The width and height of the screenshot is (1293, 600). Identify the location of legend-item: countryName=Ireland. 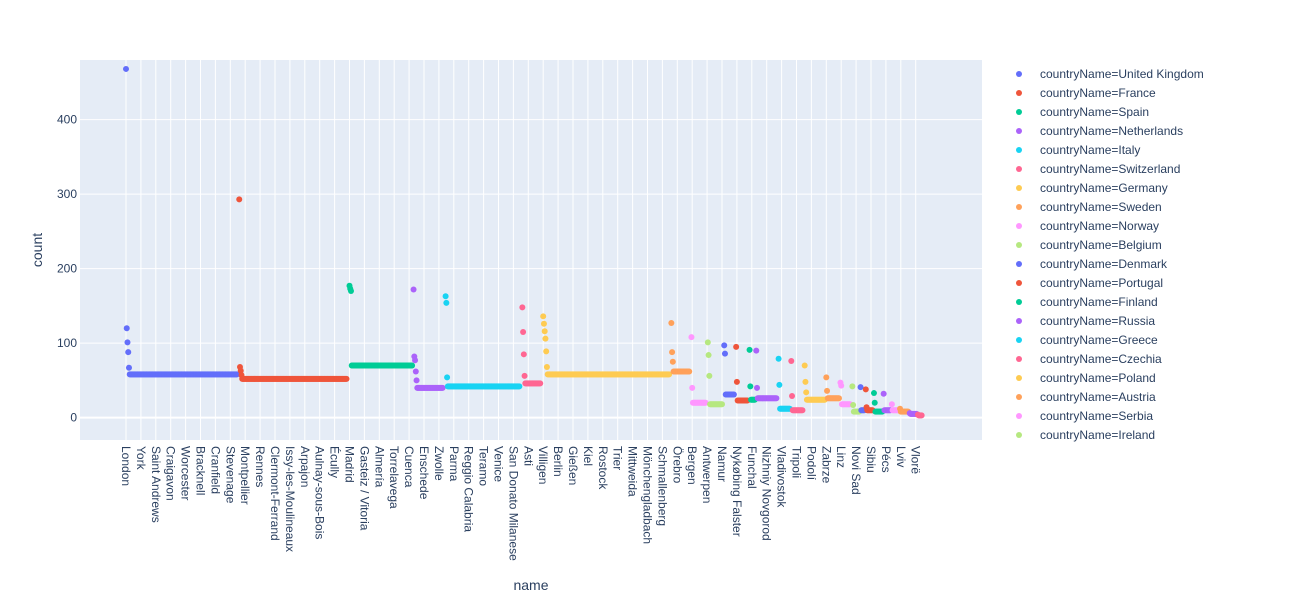
(1085, 435).